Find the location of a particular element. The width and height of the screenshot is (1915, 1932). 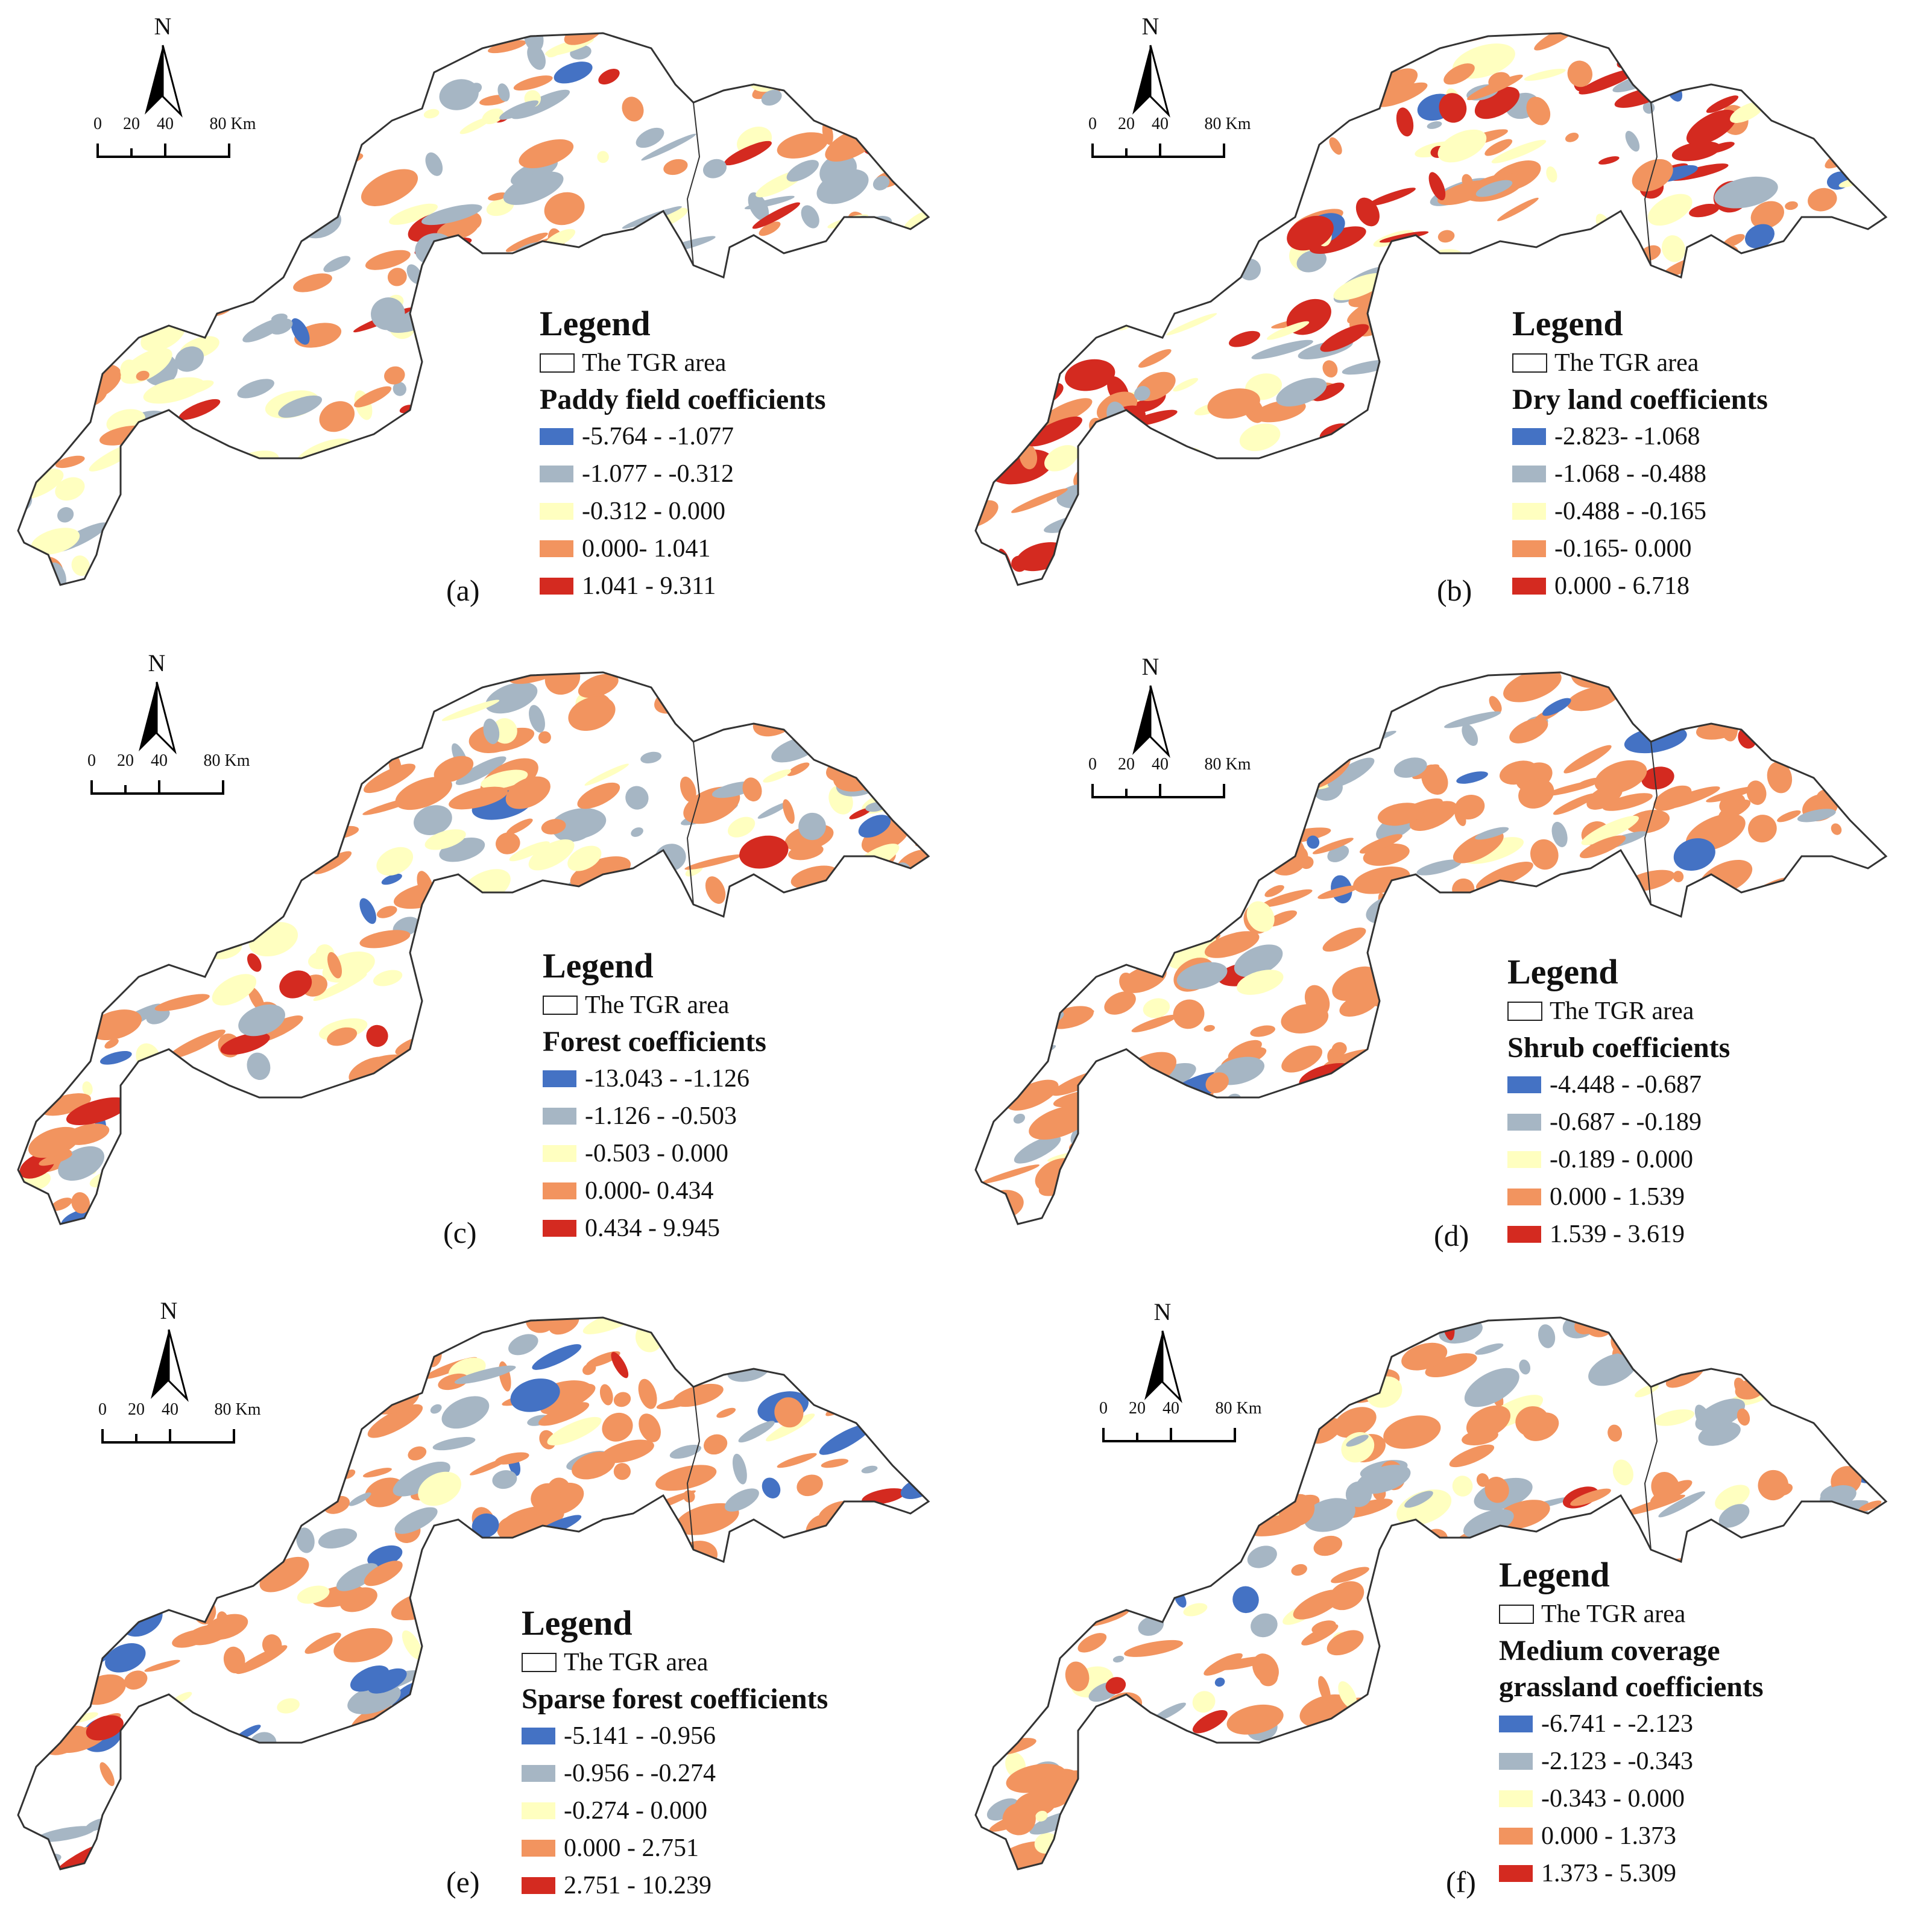

class-label: 0.000 - 1.373 is located at coordinates (1609, 1836).